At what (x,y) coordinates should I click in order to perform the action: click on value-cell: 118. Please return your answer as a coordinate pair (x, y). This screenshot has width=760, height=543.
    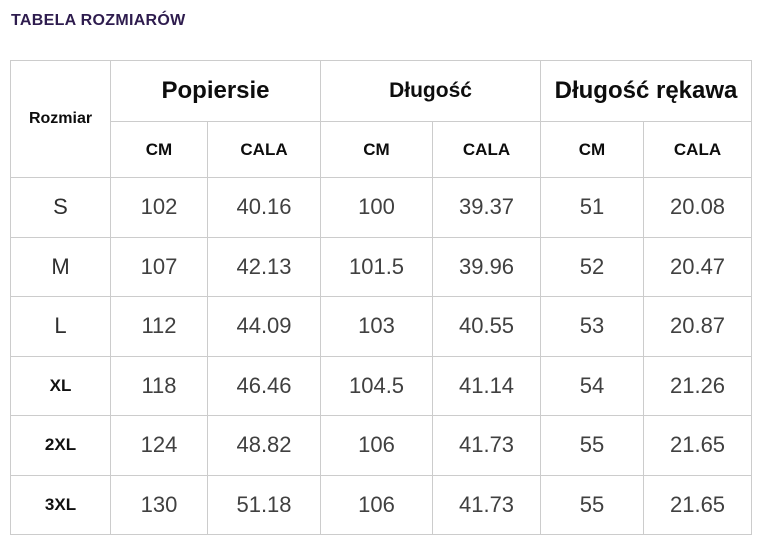
    Looking at the image, I should click on (159, 385).